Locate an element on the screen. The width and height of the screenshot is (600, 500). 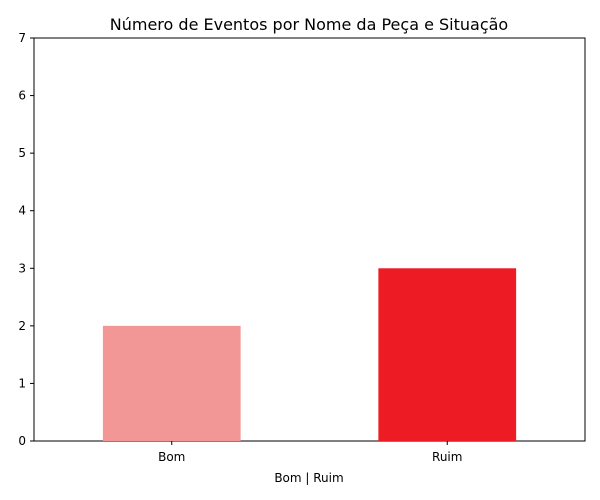
y-tick-label: 0 is located at coordinates (22, 441).